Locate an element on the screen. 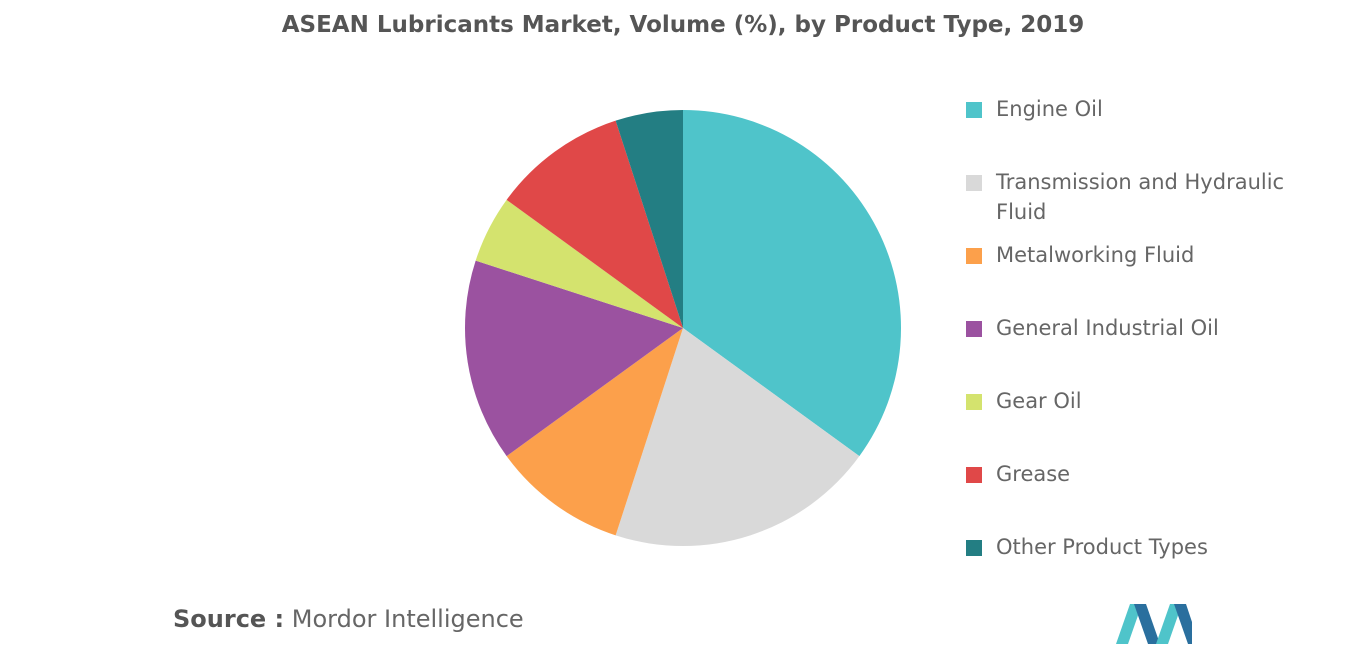 The image size is (1366, 655). pie-slice-grease is located at coordinates (594, 224).